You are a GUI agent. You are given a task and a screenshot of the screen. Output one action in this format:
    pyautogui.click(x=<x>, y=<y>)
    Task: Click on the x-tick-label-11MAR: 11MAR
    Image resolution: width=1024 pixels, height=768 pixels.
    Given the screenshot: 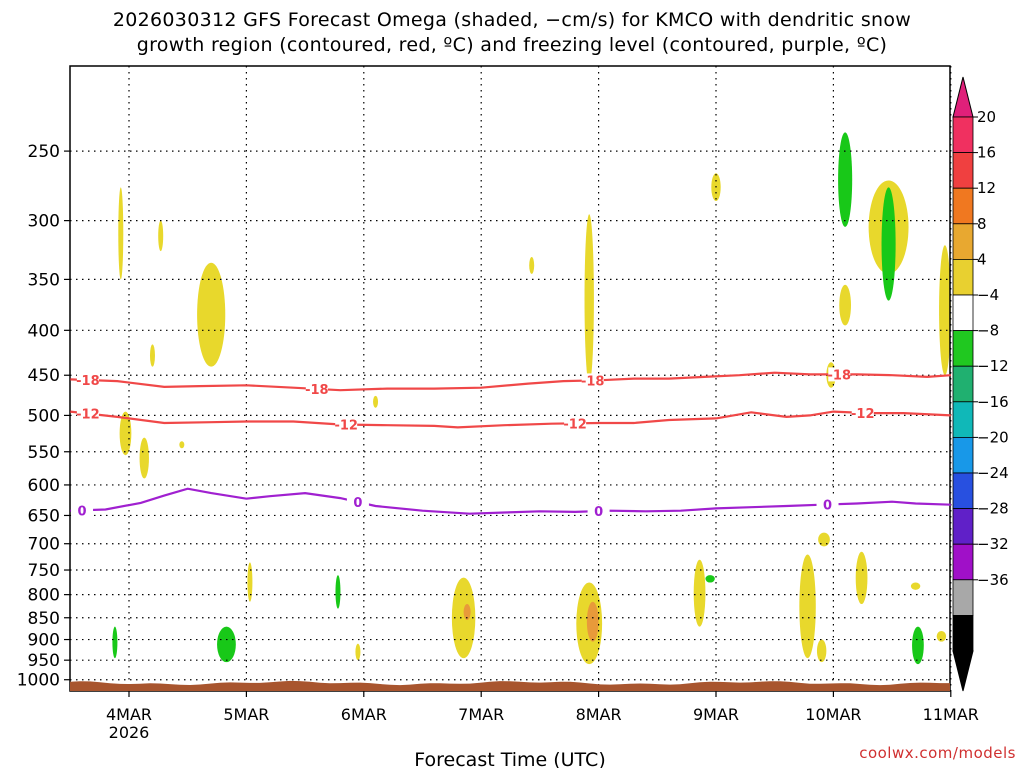 What is the action you would take?
    pyautogui.click(x=951, y=714)
    